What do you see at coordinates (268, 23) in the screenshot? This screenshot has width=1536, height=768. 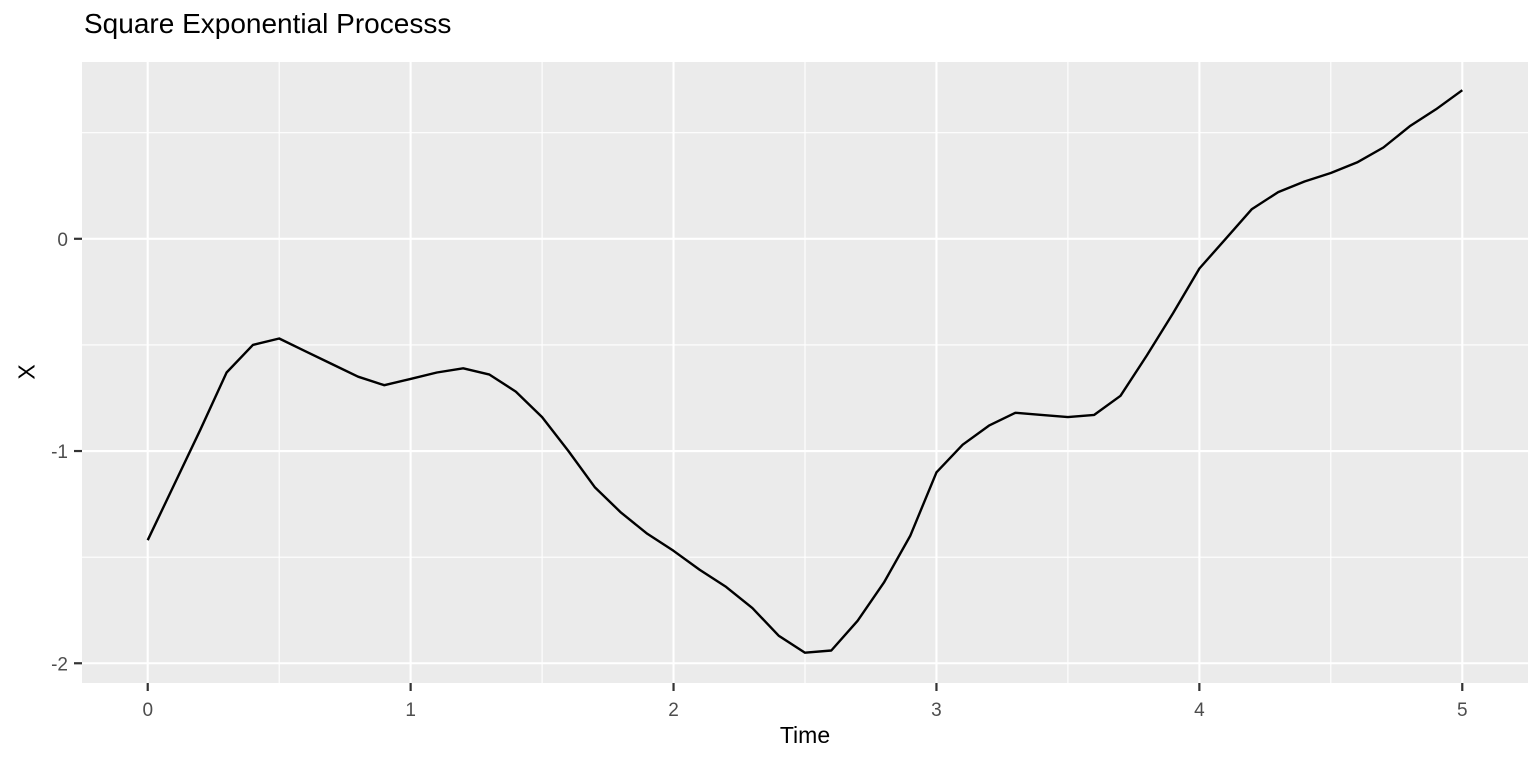 I see `chart-title: Square Exponential Processs` at bounding box center [268, 23].